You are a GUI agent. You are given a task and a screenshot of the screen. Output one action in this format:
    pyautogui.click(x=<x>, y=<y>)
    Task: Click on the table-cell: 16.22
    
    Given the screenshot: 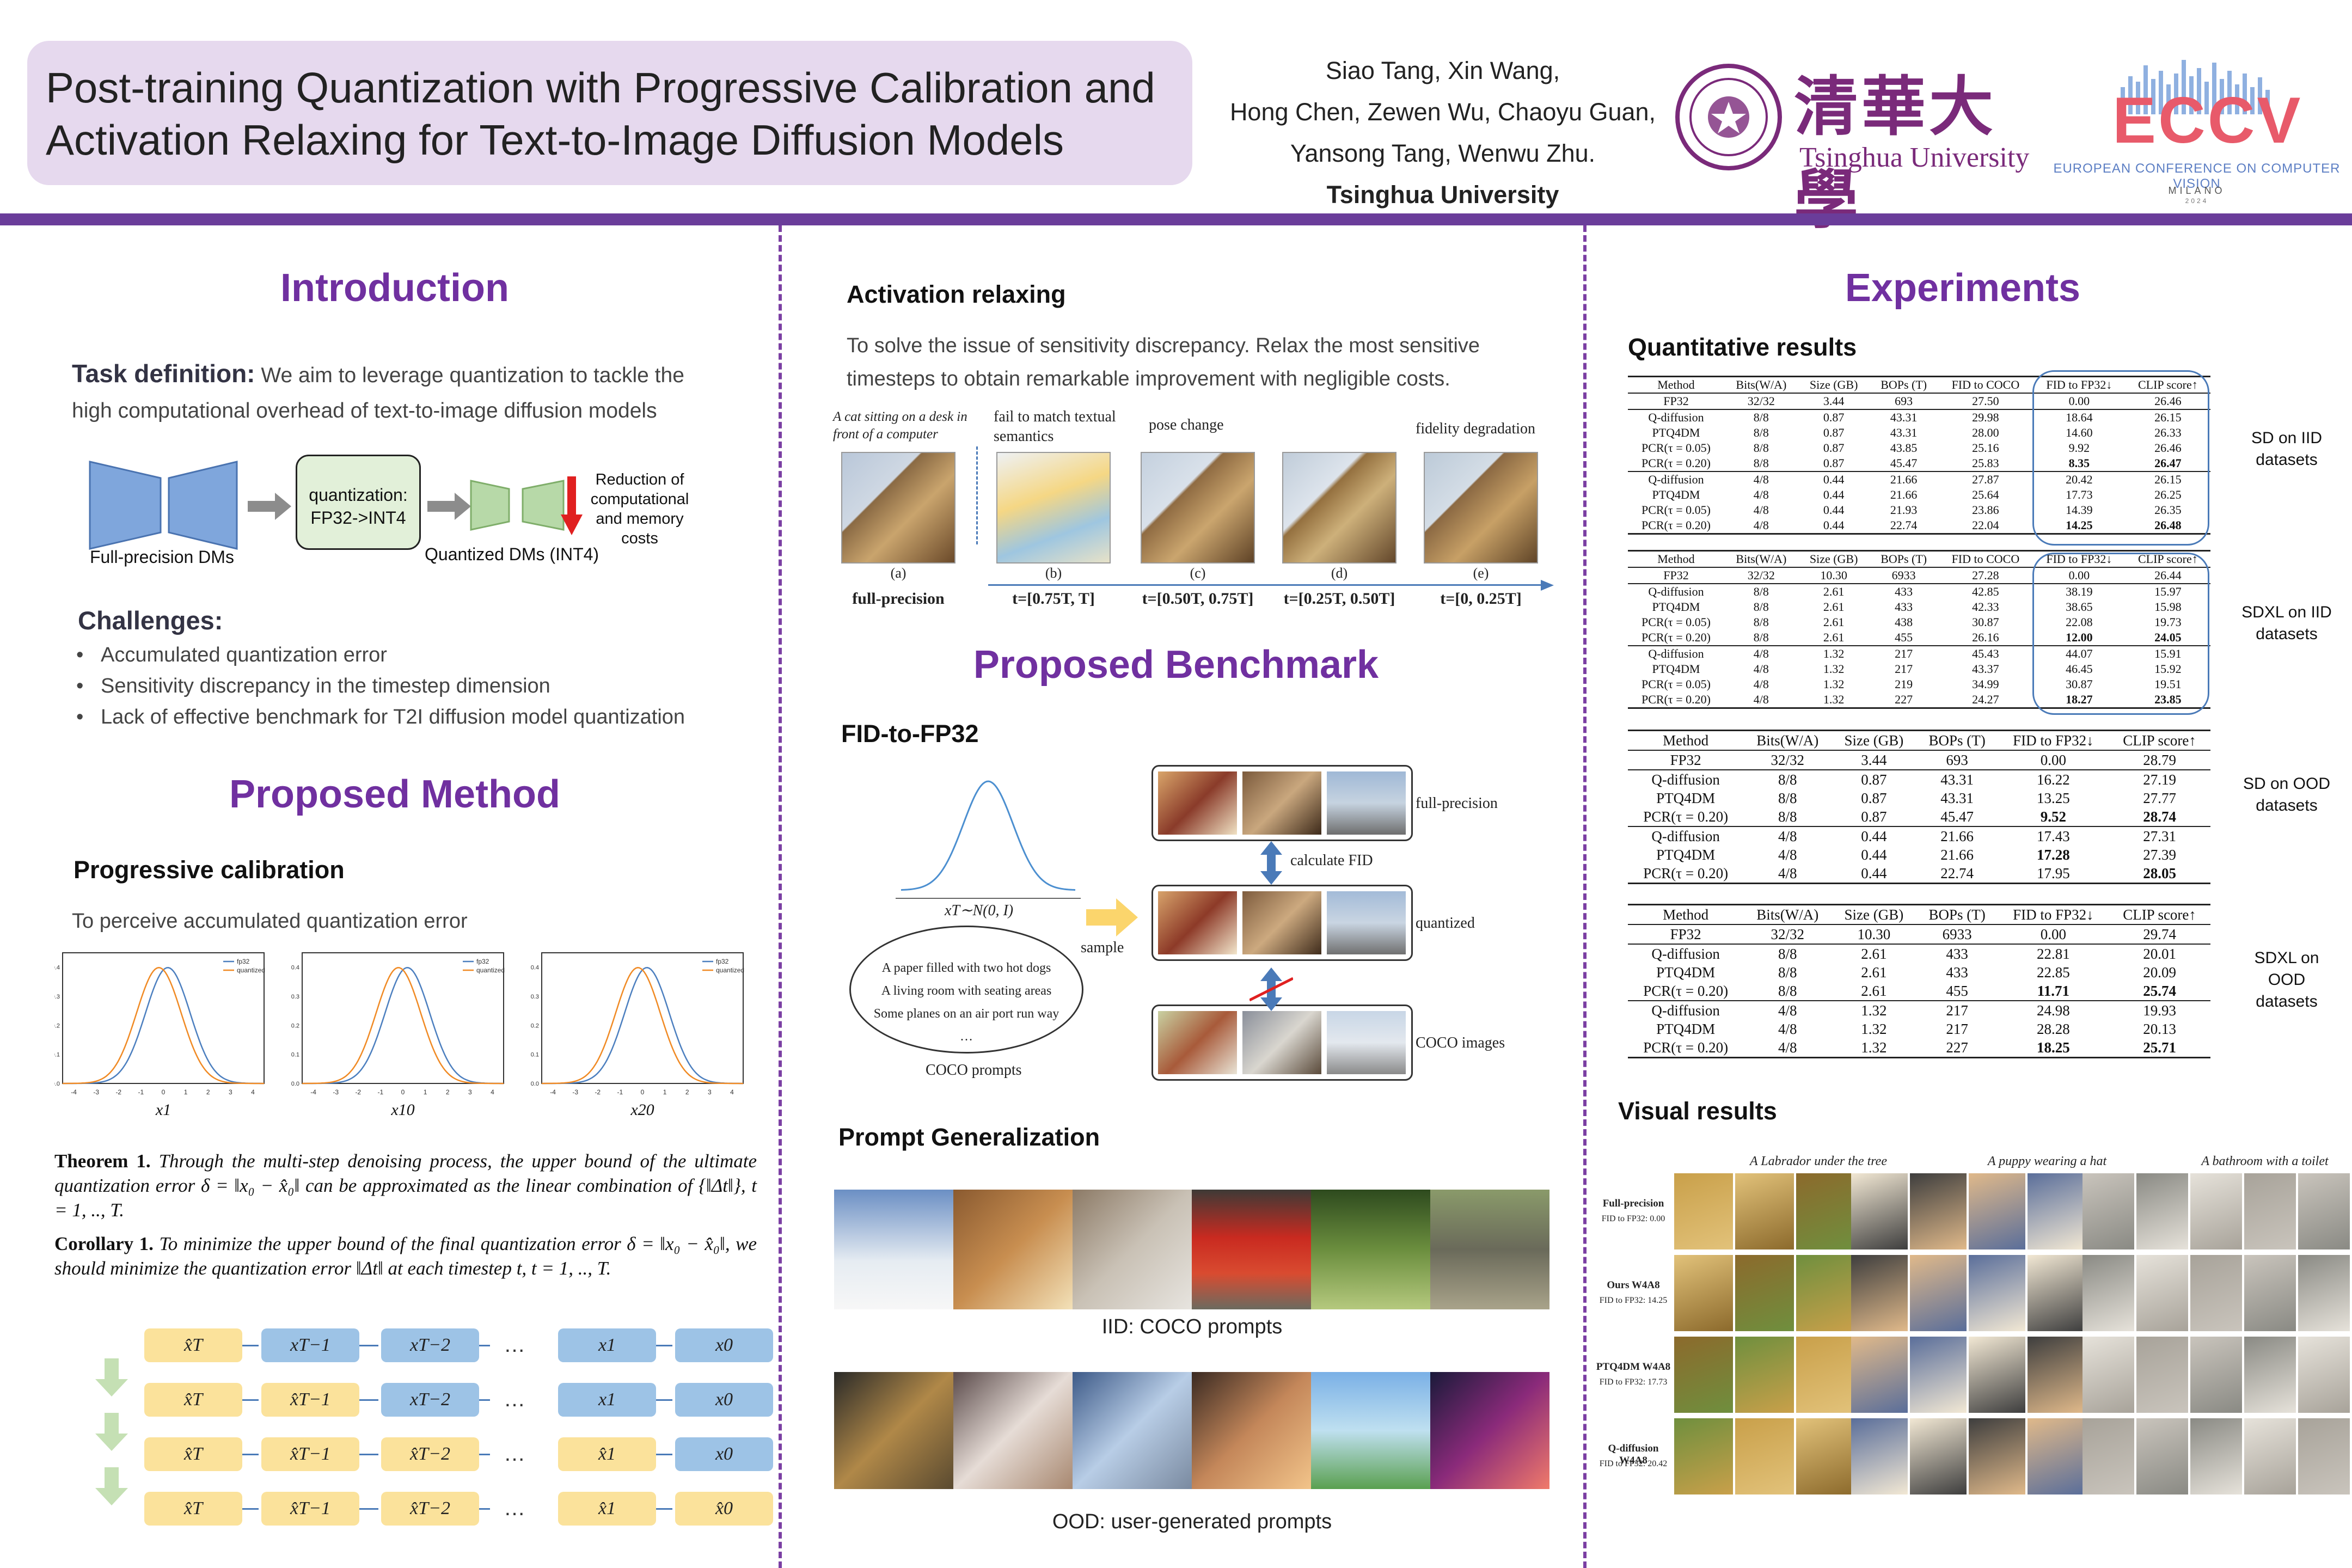 What is the action you would take?
    pyautogui.click(x=2053, y=779)
    